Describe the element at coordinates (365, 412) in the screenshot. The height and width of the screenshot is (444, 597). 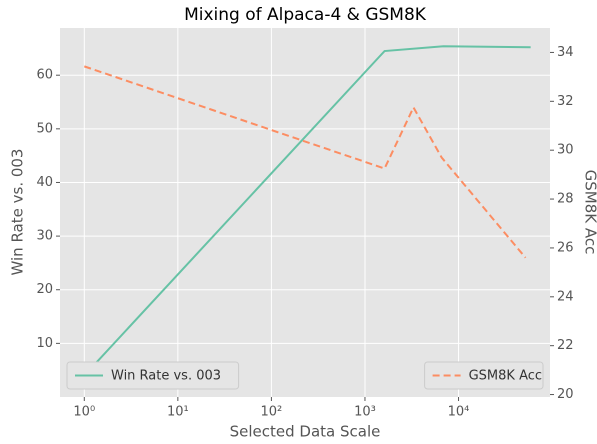
I see `x-tick-label: 10³` at that location.